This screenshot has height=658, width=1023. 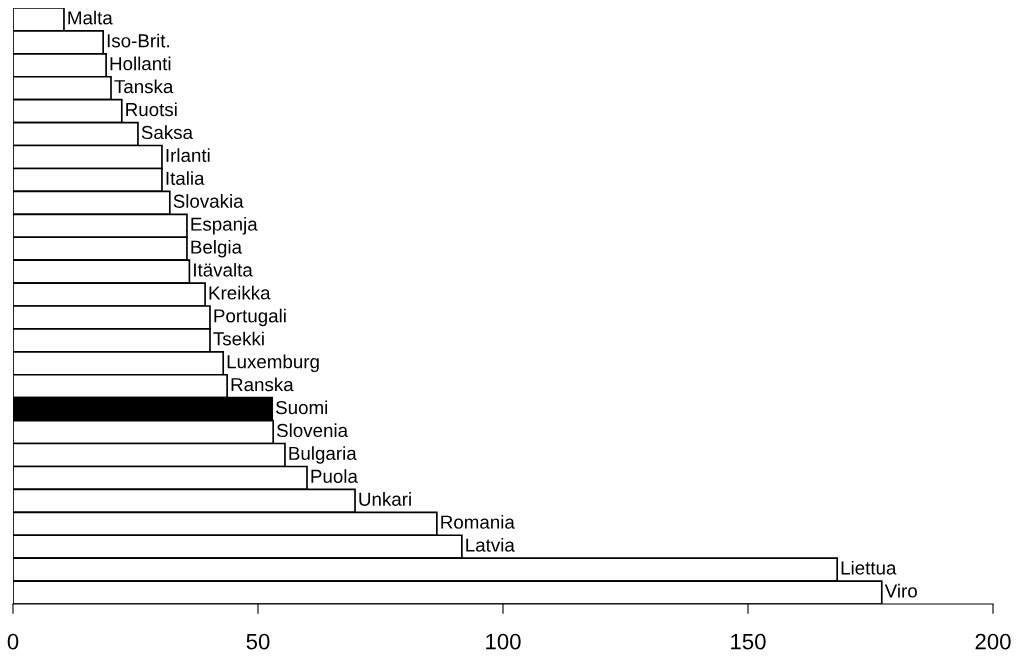 I want to click on y-tick-label: Romania, so click(x=478, y=522).